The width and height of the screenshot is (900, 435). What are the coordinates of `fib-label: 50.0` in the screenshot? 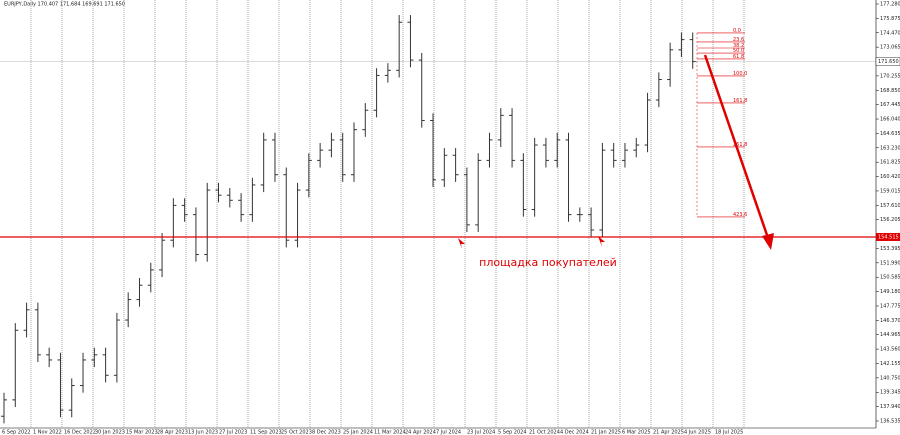 It's located at (738, 51).